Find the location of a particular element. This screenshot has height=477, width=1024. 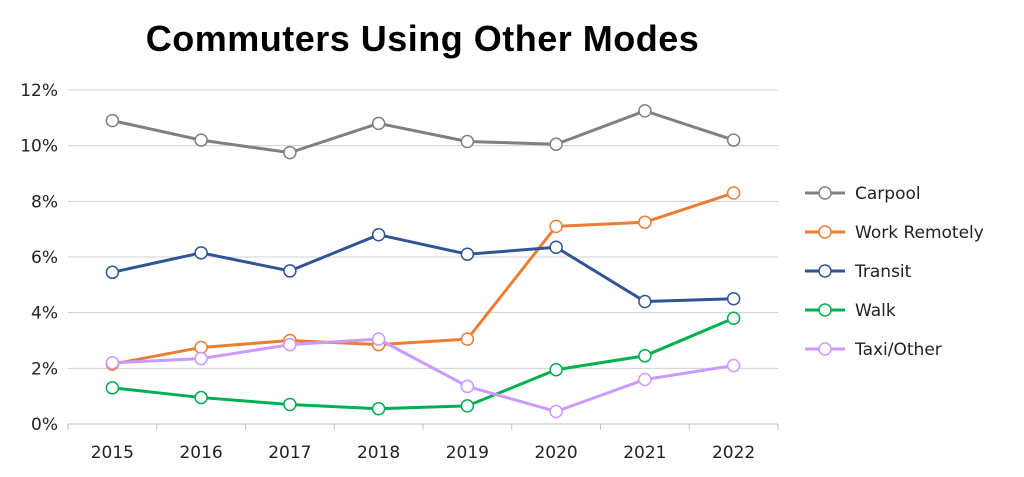

series-line-transit is located at coordinates (423, 268).